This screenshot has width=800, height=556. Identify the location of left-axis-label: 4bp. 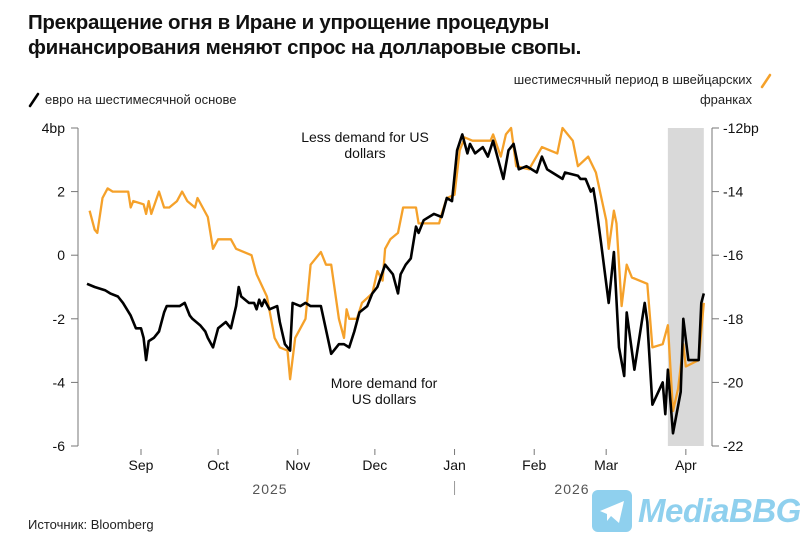
(54, 128).